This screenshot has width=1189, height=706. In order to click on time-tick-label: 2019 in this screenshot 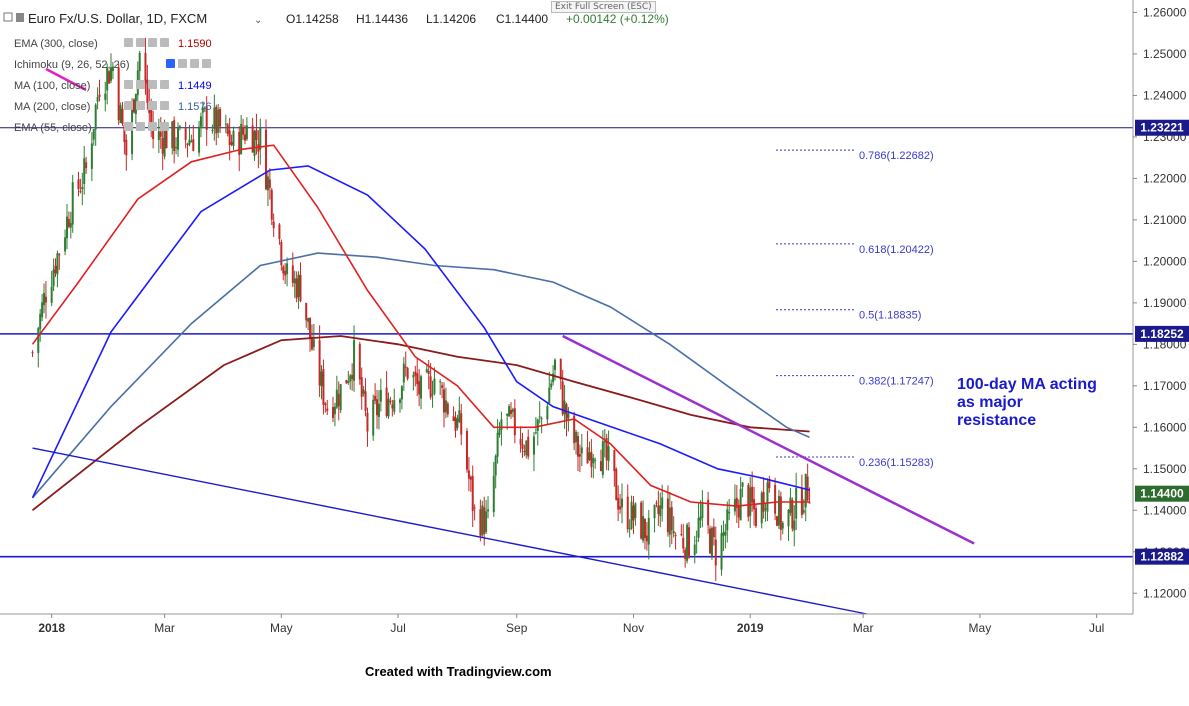, I will do `click(750, 628)`.